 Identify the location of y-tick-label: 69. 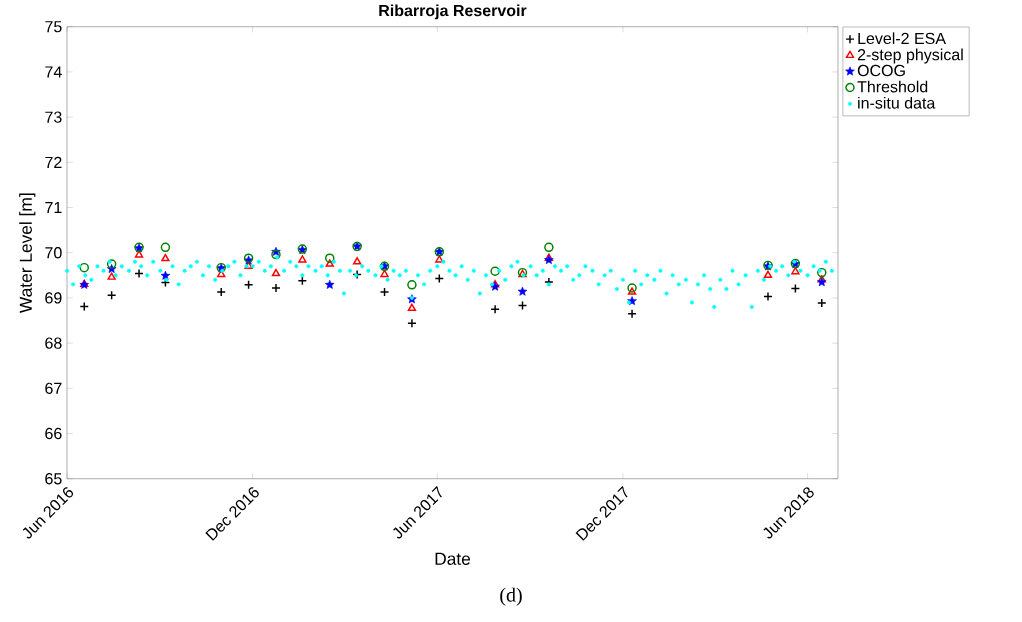
(53, 298).